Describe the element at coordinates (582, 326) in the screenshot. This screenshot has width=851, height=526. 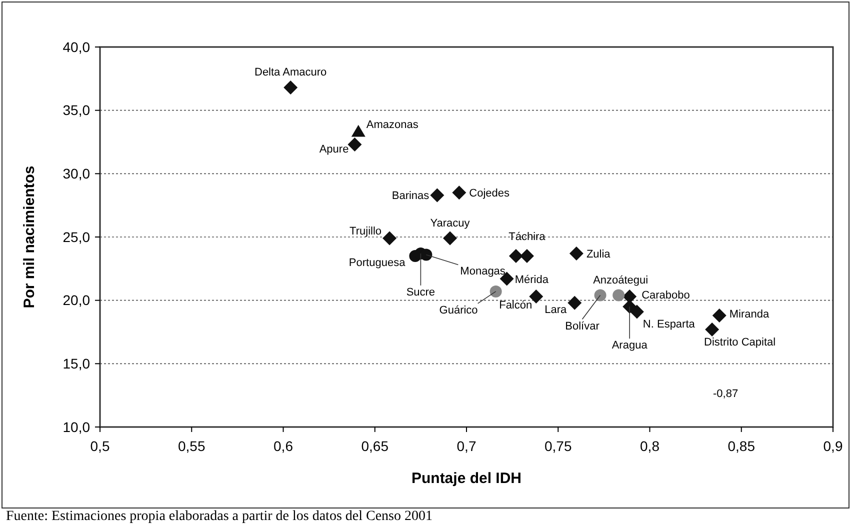
I see `annotation: Bolívar` at that location.